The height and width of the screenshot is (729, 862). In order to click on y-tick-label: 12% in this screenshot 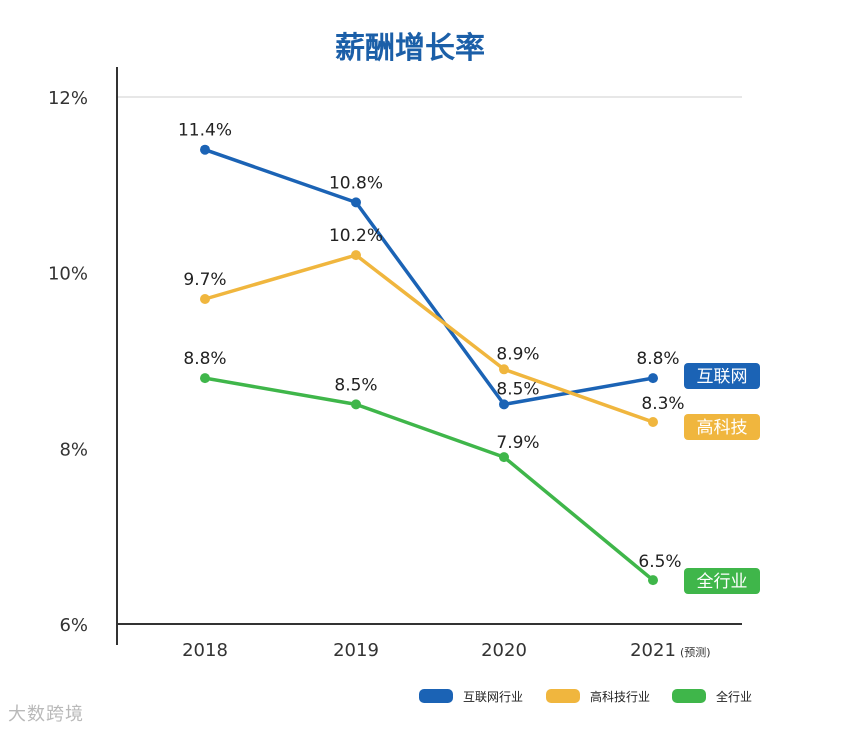, I will do `click(68, 98)`.